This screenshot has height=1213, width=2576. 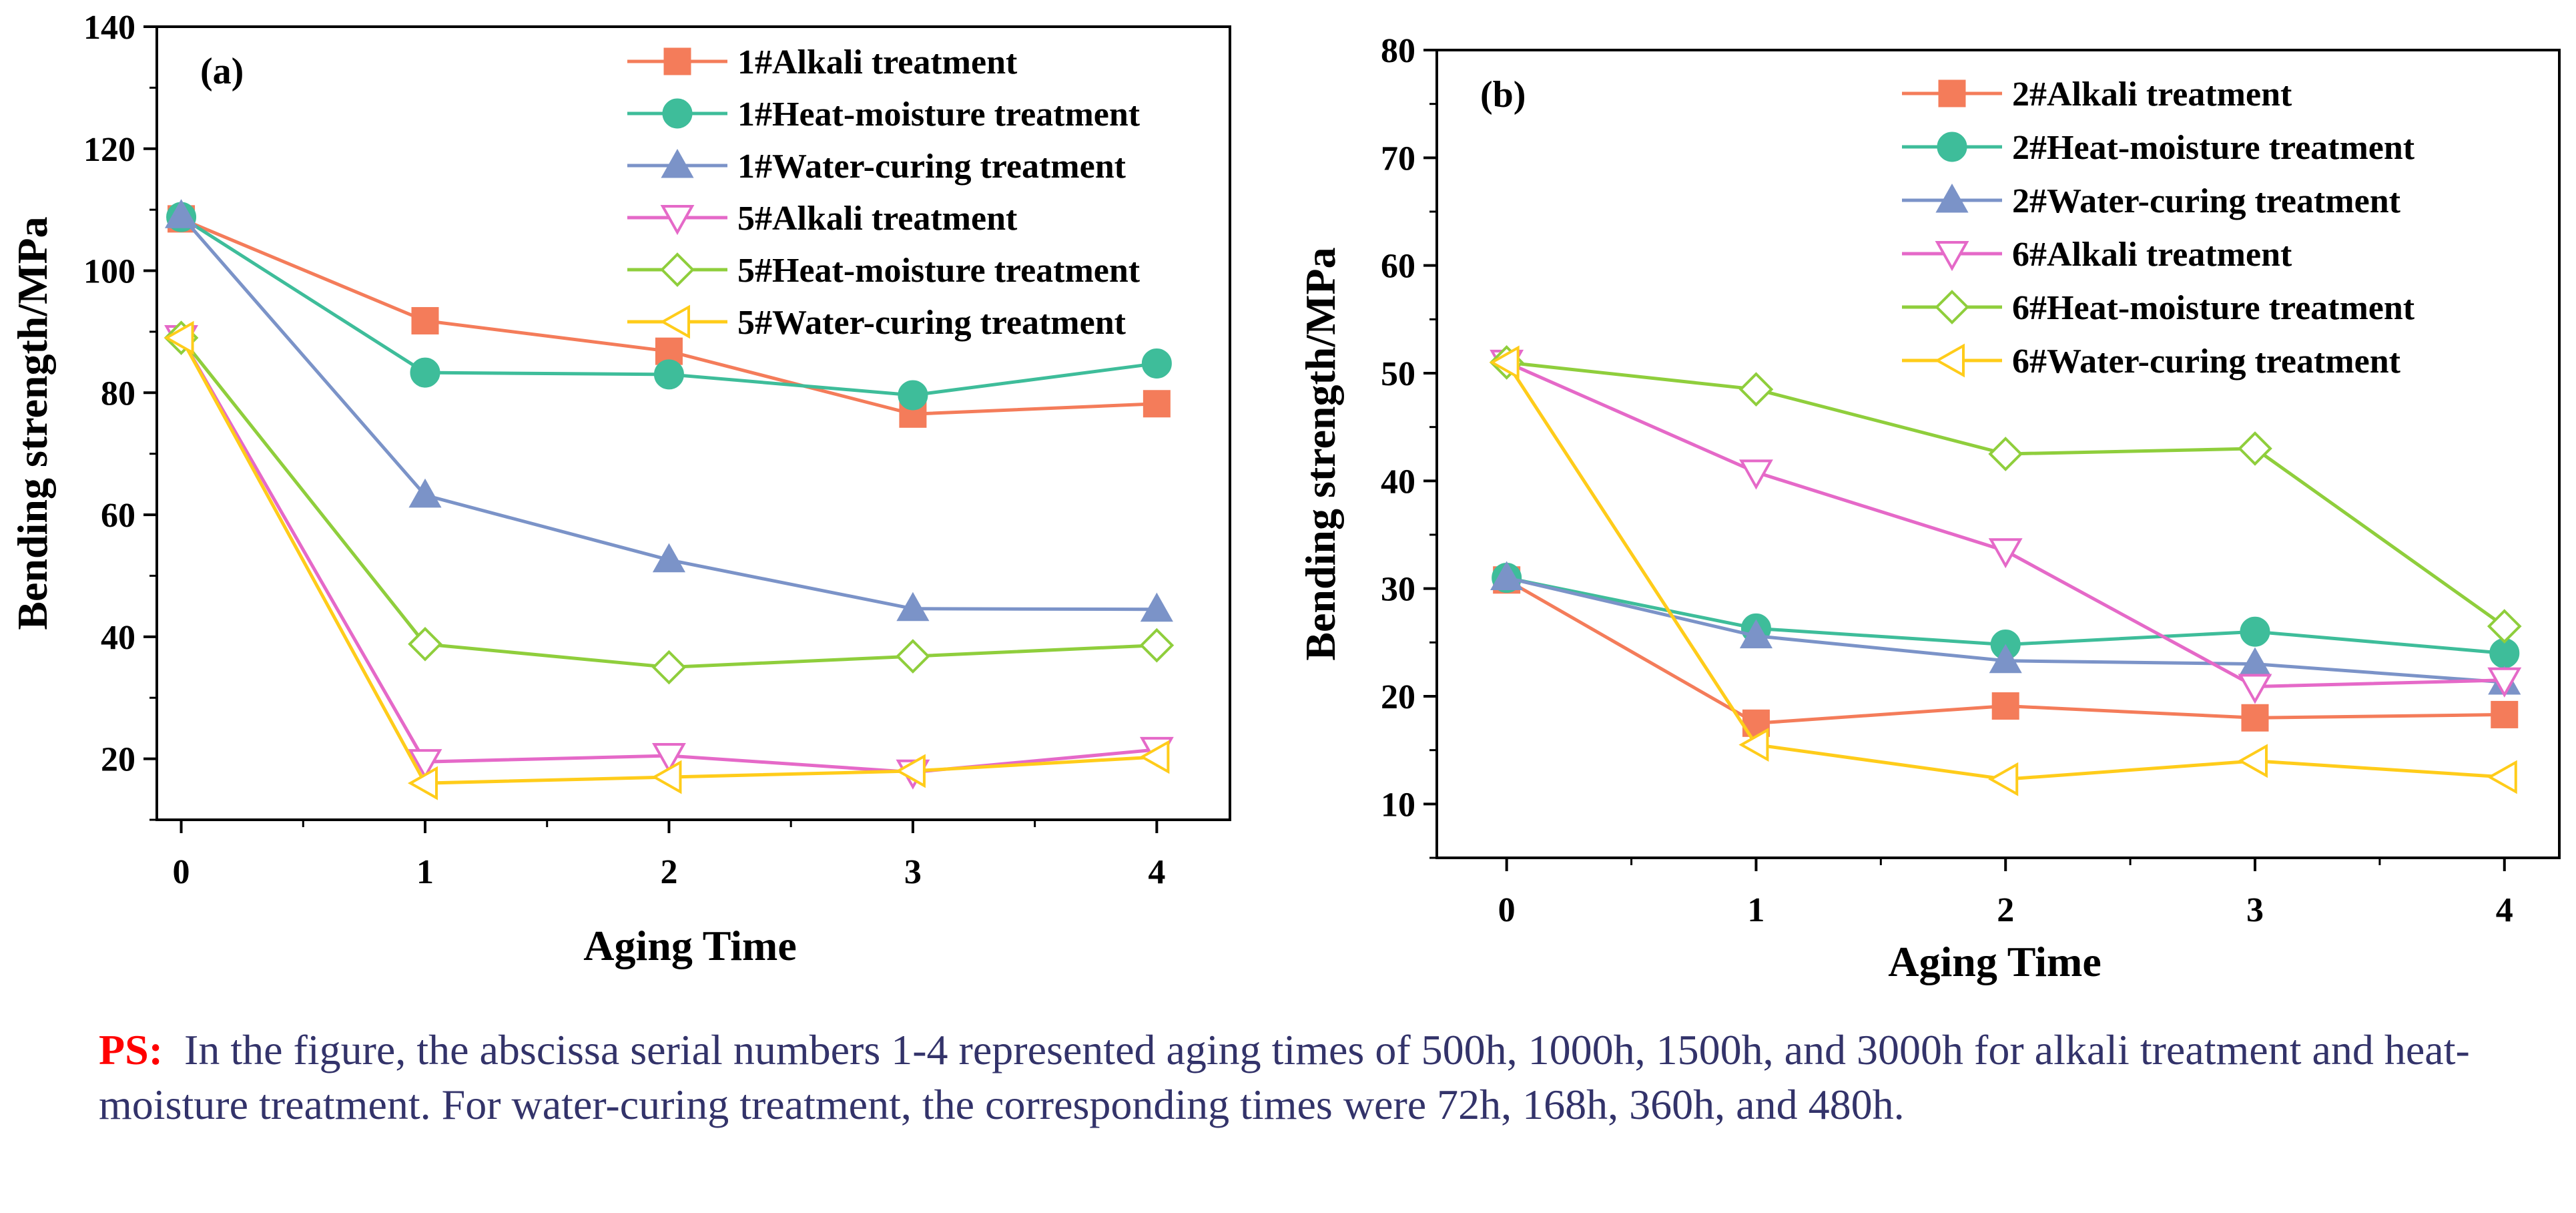 What do you see at coordinates (1398, 159) in the screenshot?
I see `y-tick-label: 70` at bounding box center [1398, 159].